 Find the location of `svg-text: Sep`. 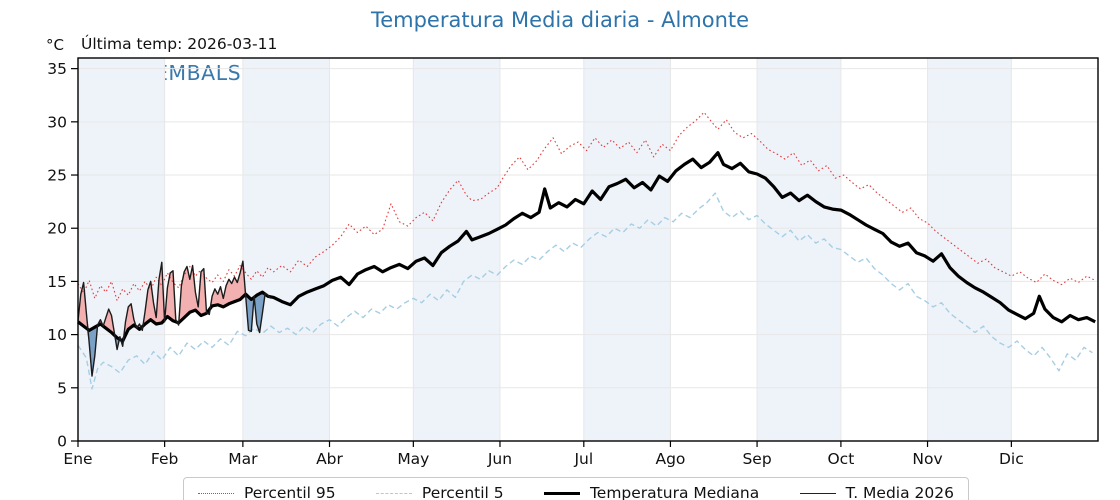

svg-text: Sep is located at coordinates (756, 459).